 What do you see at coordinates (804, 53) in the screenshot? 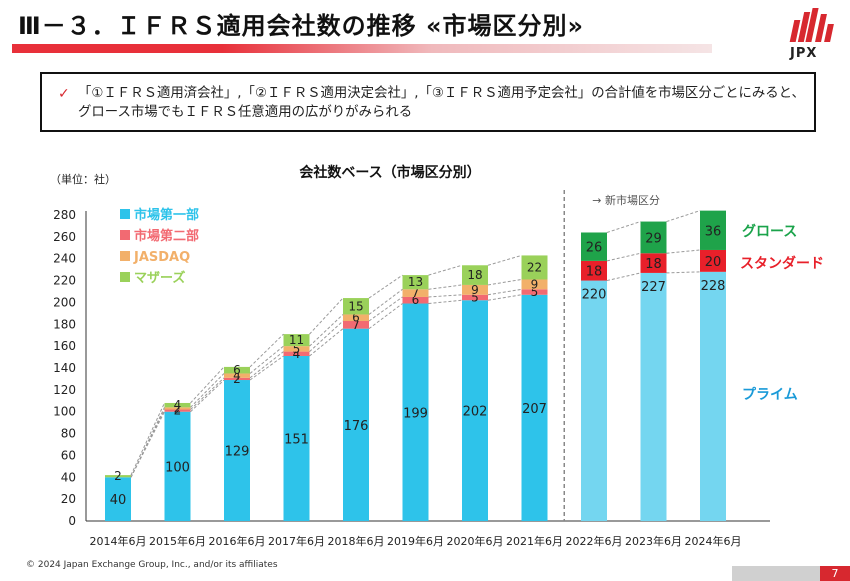
I see `jpx-logo-text: JPX` at bounding box center [804, 53].